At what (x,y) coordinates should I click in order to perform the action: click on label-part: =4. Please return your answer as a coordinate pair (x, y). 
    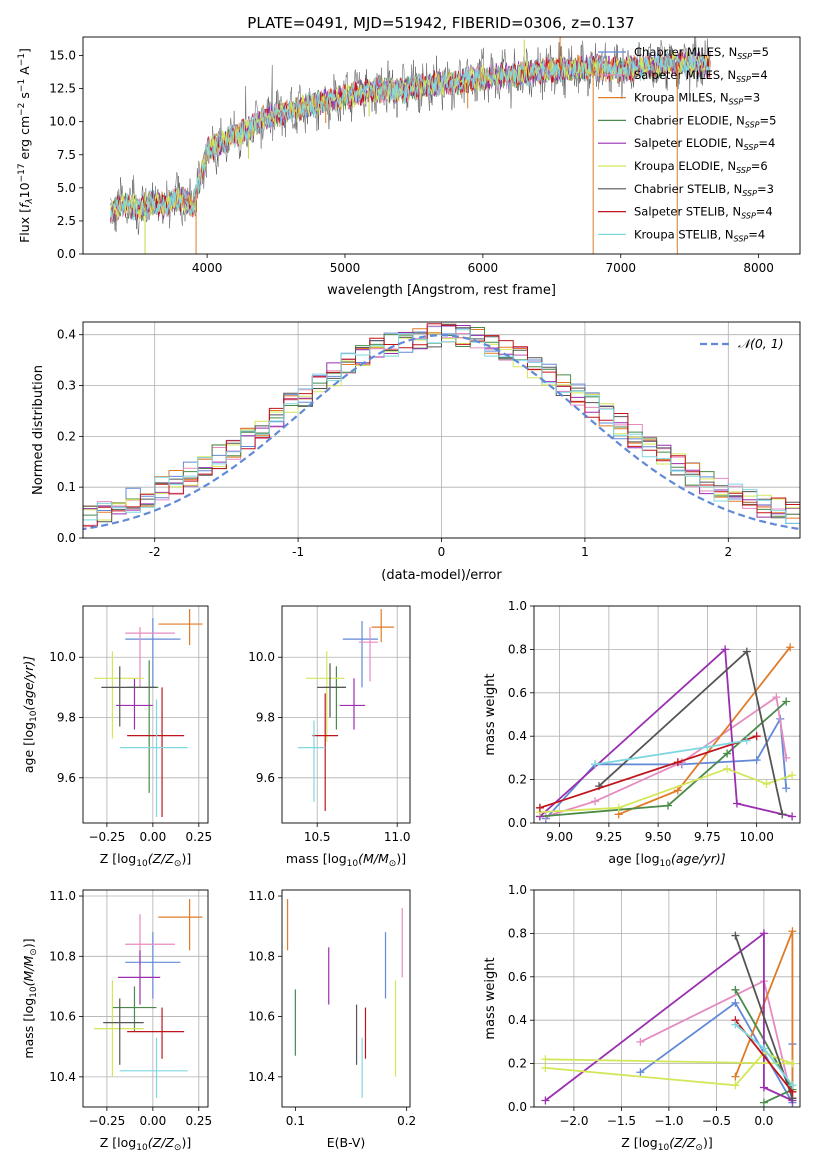
    Looking at the image, I should click on (756, 234).